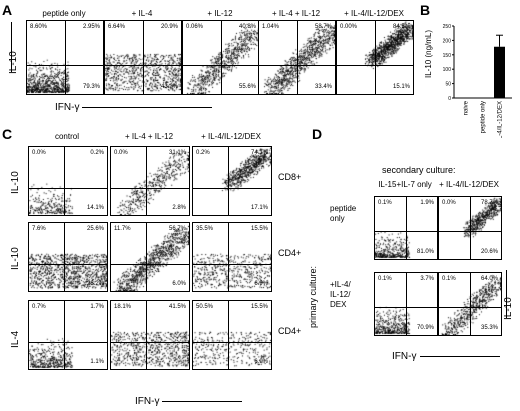  I want to click on panel-c-row-side-label-0: CD8+, so click(290, 177).